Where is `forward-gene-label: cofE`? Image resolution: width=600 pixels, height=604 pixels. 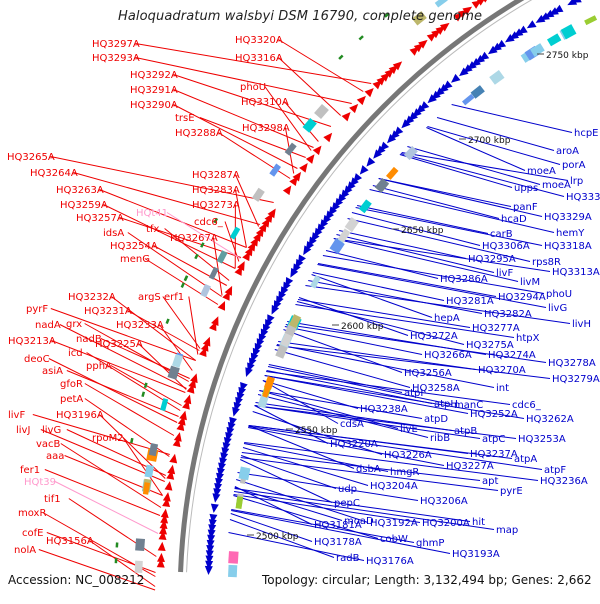 forward-gene-label: cofE is located at coordinates (32, 533).